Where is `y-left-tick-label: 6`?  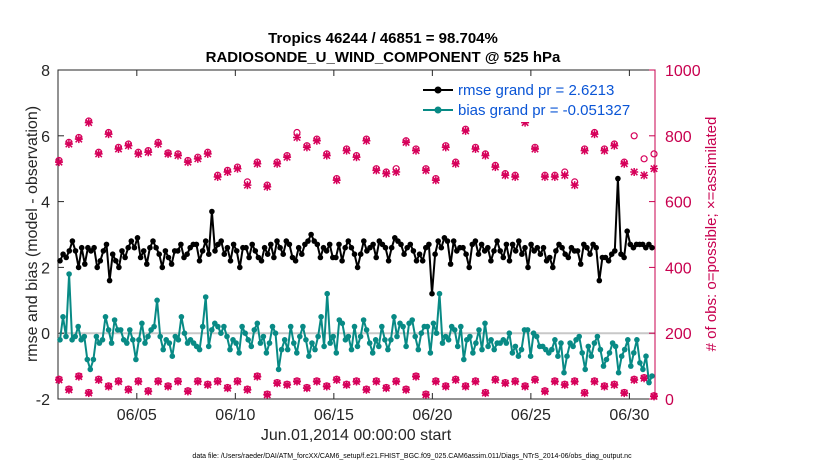
y-left-tick-label: 6 is located at coordinates (45, 137).